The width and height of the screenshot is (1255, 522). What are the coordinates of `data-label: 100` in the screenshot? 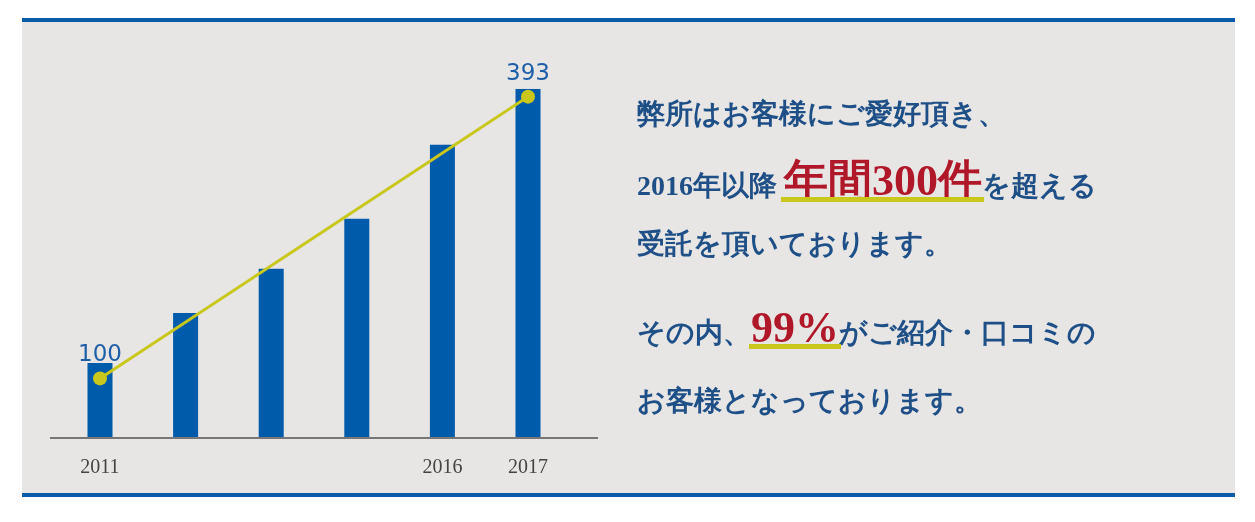 It's located at (100, 353).